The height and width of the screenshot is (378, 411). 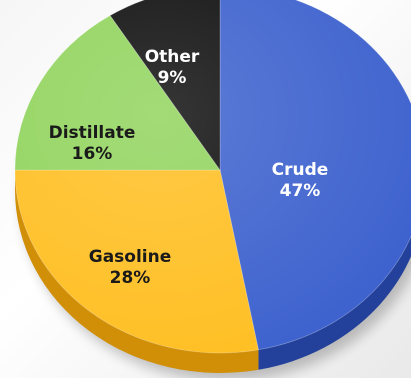 What do you see at coordinates (172, 78) in the screenshot?
I see `slice-value-other: 9%` at bounding box center [172, 78].